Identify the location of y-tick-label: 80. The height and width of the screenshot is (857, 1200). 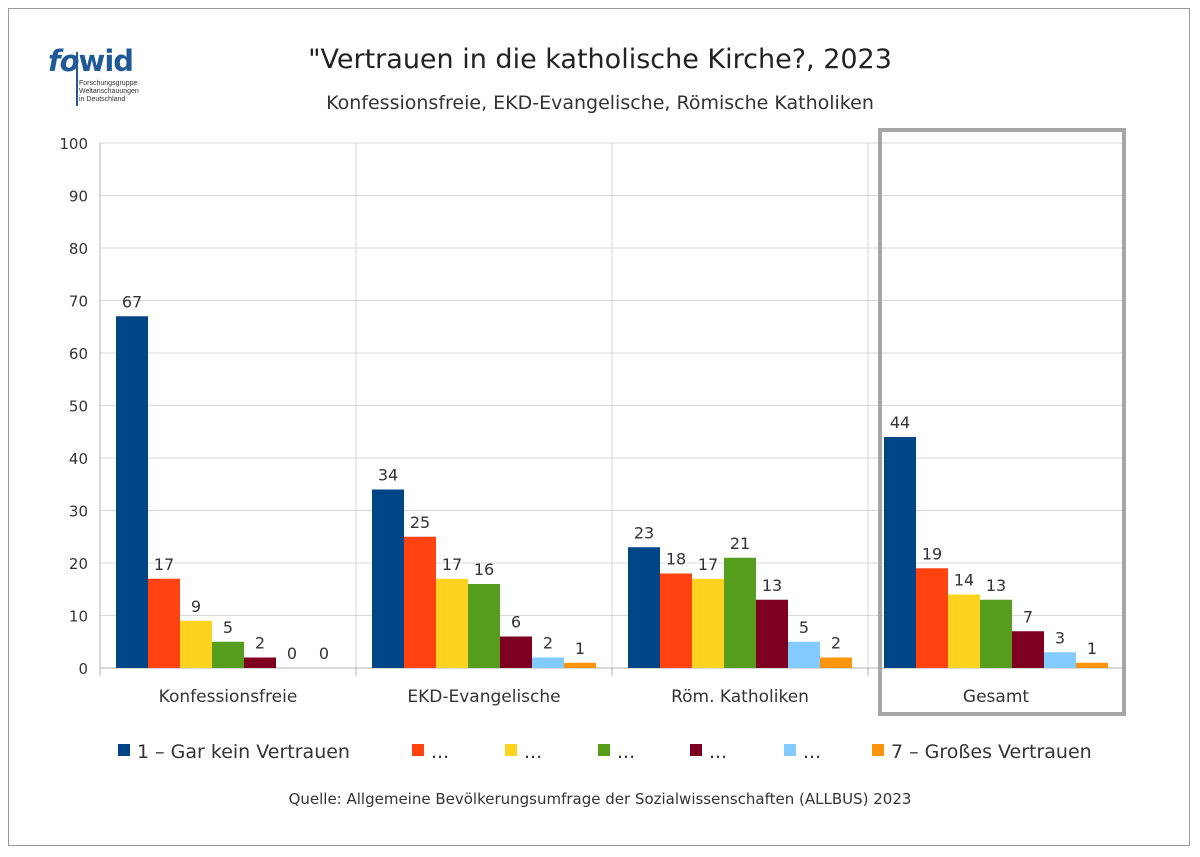
(78, 249).